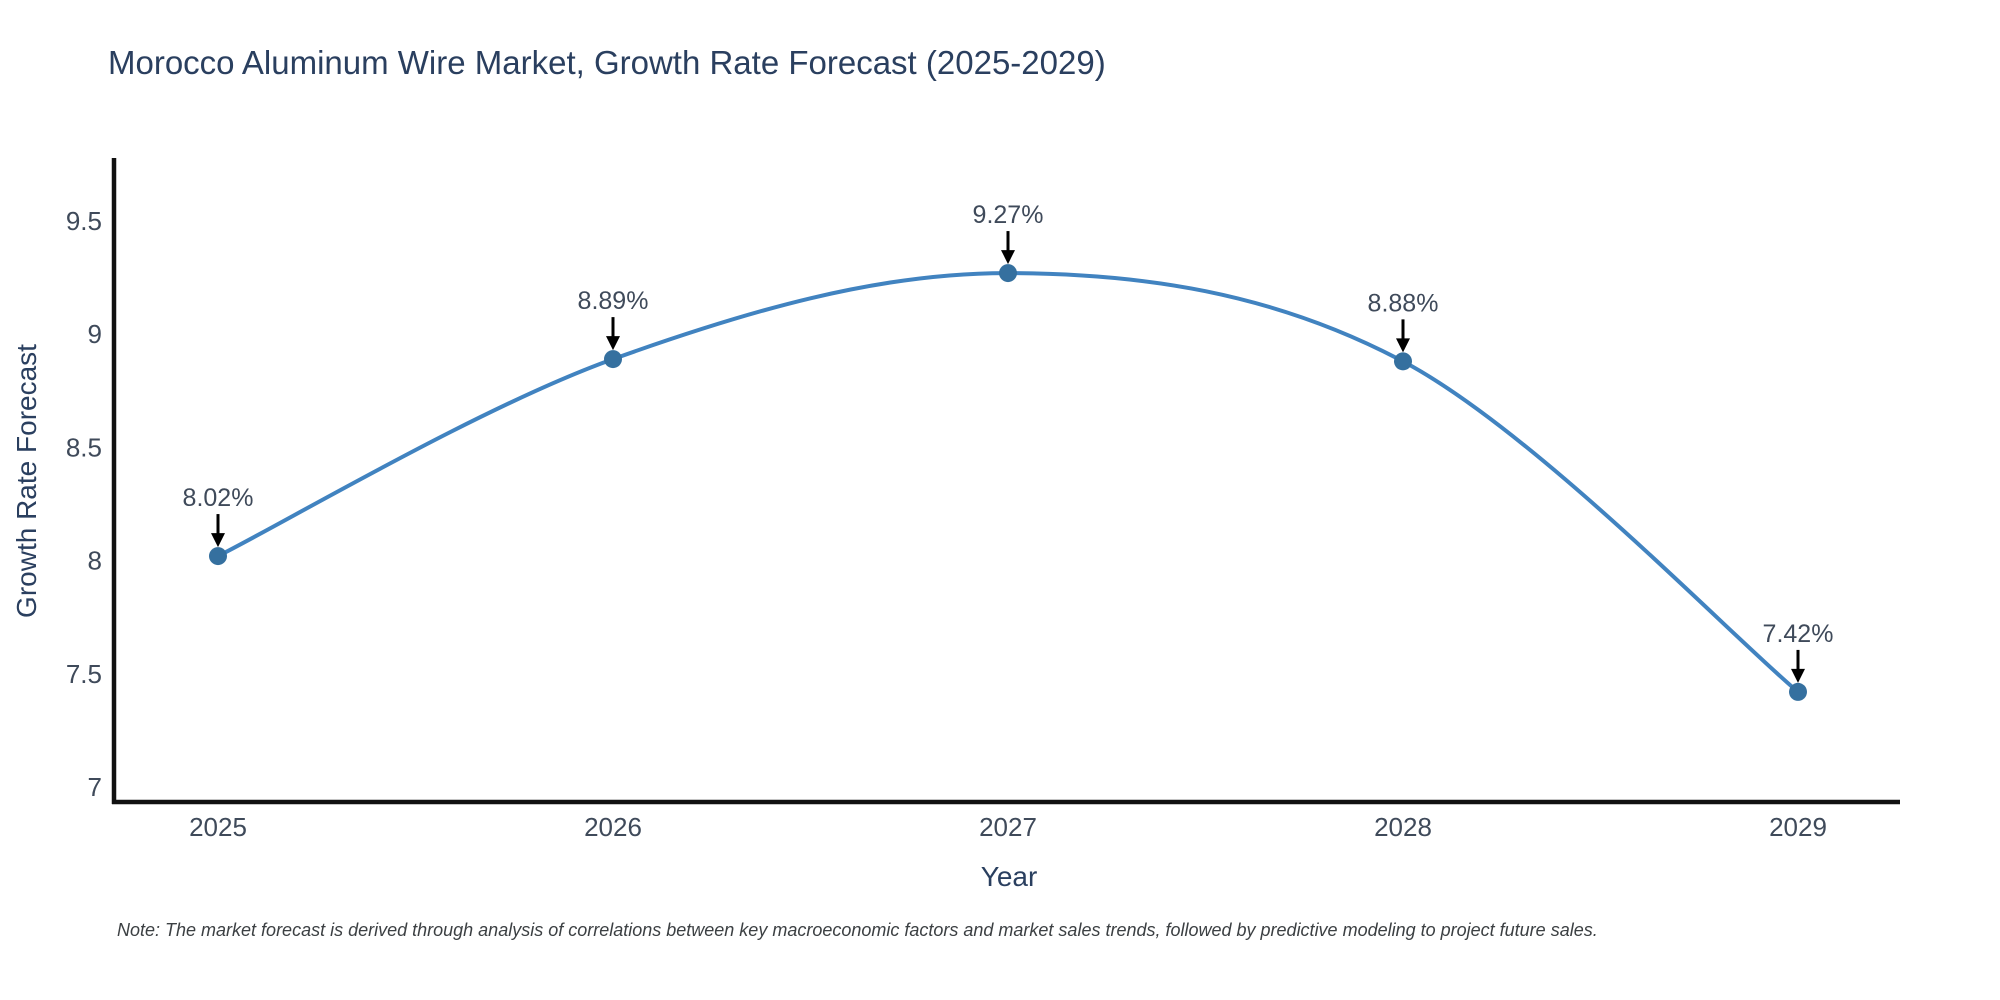  Describe the element at coordinates (1798, 827) in the screenshot. I see `x-tick-label: 2029` at that location.